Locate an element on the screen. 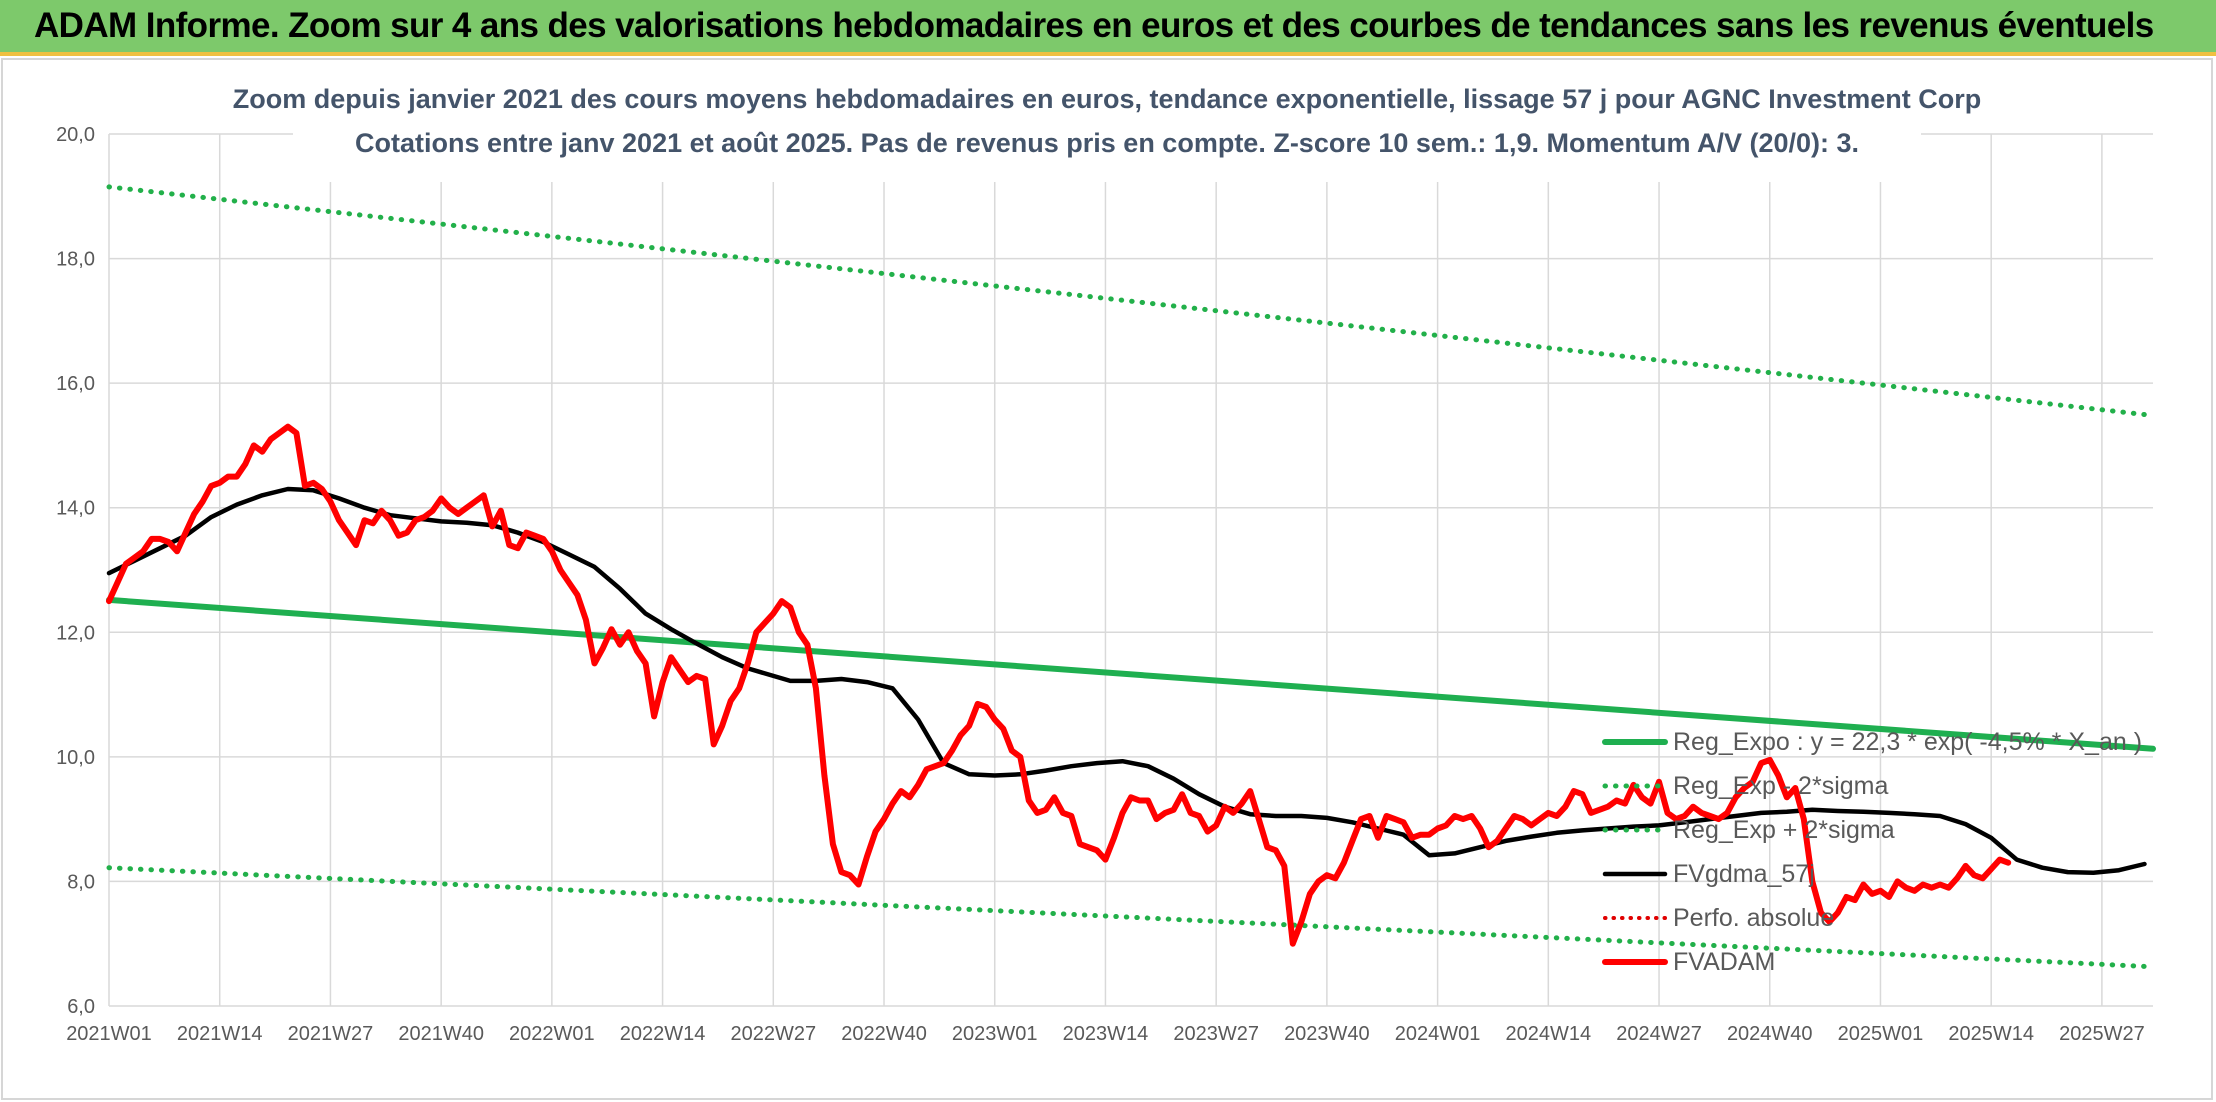 Image resolution: width=2216 pixels, height=1102 pixels. x-tick-label: 2024W40 is located at coordinates (1770, 1034).